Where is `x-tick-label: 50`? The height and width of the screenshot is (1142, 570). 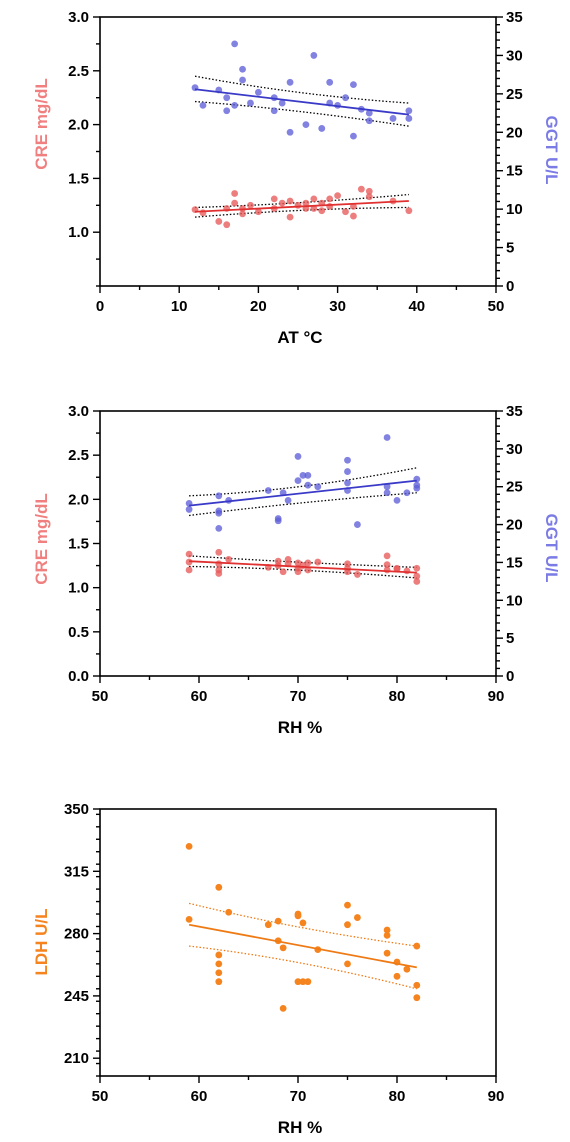 x-tick-label: 50 is located at coordinates (100, 696).